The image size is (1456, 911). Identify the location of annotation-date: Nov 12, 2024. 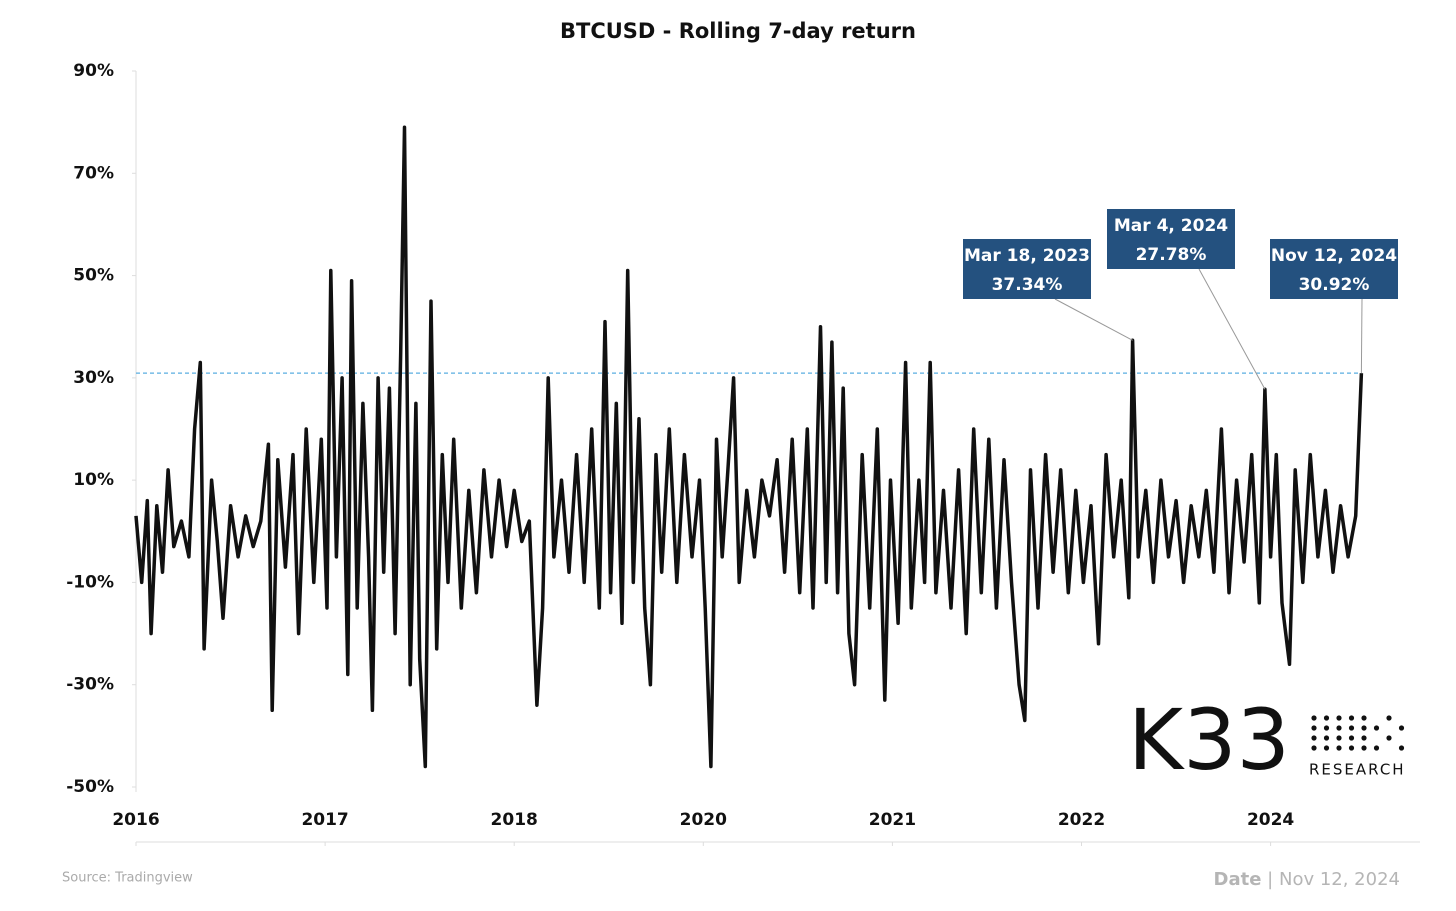
(1334, 256).